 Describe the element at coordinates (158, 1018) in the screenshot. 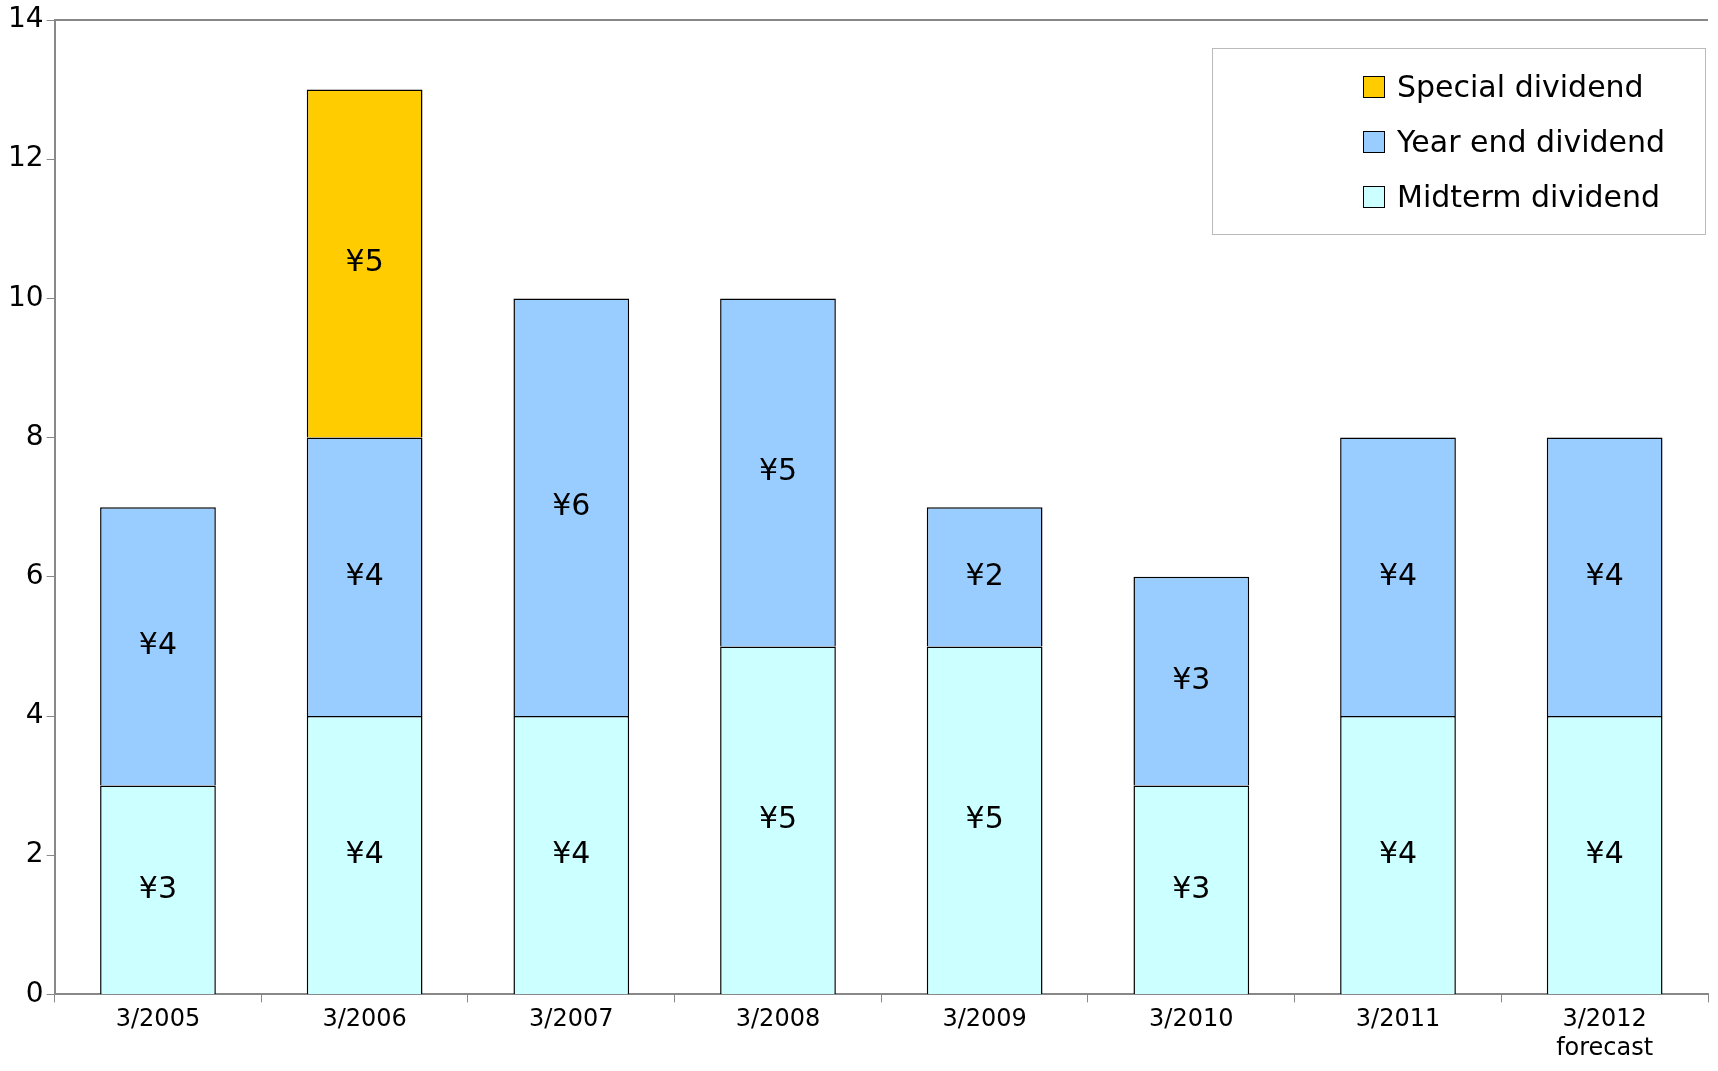

I see `x-tick-label: 3/2005` at that location.